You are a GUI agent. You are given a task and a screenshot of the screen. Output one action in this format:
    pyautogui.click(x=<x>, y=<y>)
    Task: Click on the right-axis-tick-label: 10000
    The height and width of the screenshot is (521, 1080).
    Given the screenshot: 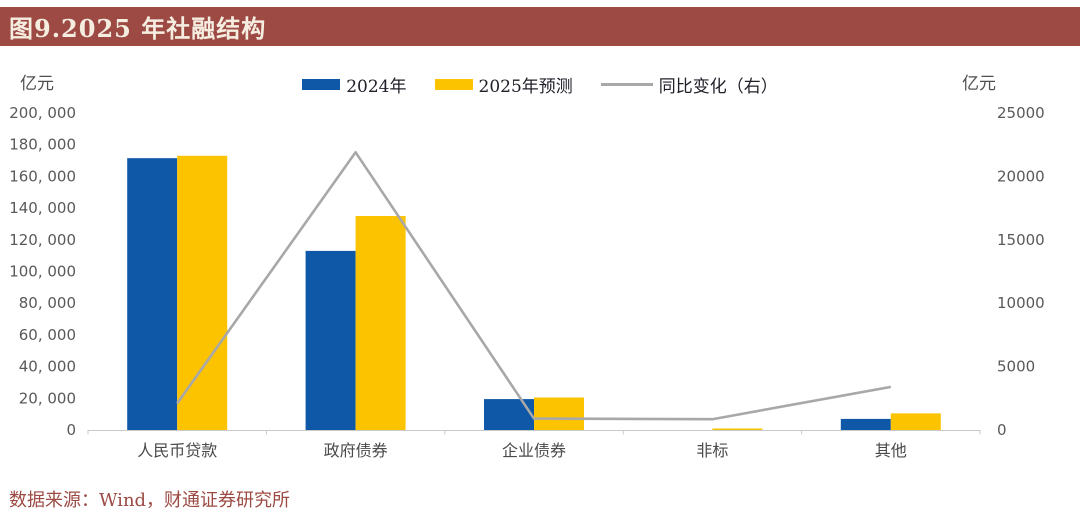 What is the action you would take?
    pyautogui.click(x=1021, y=303)
    